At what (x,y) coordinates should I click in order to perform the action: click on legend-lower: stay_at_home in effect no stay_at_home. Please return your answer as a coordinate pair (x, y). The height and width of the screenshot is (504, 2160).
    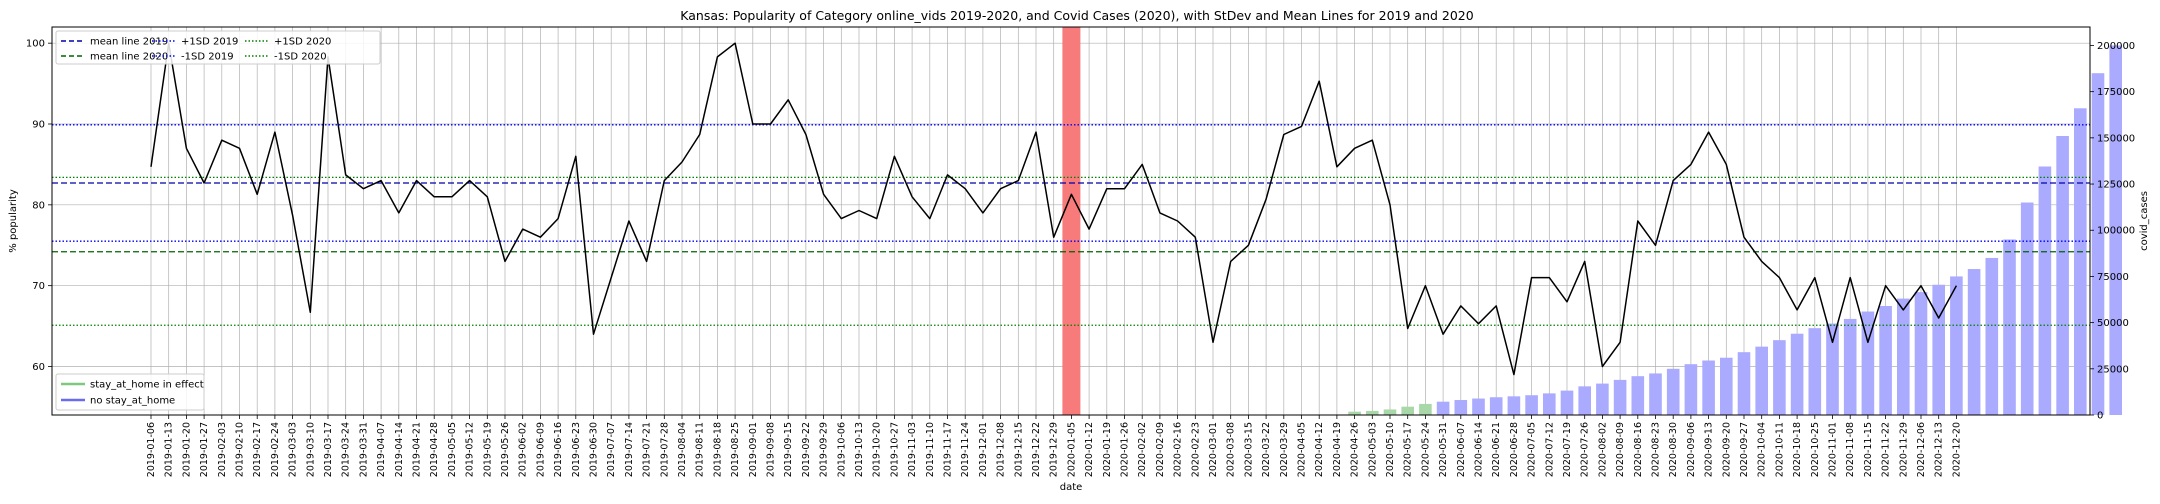
    Looking at the image, I should click on (130, 392).